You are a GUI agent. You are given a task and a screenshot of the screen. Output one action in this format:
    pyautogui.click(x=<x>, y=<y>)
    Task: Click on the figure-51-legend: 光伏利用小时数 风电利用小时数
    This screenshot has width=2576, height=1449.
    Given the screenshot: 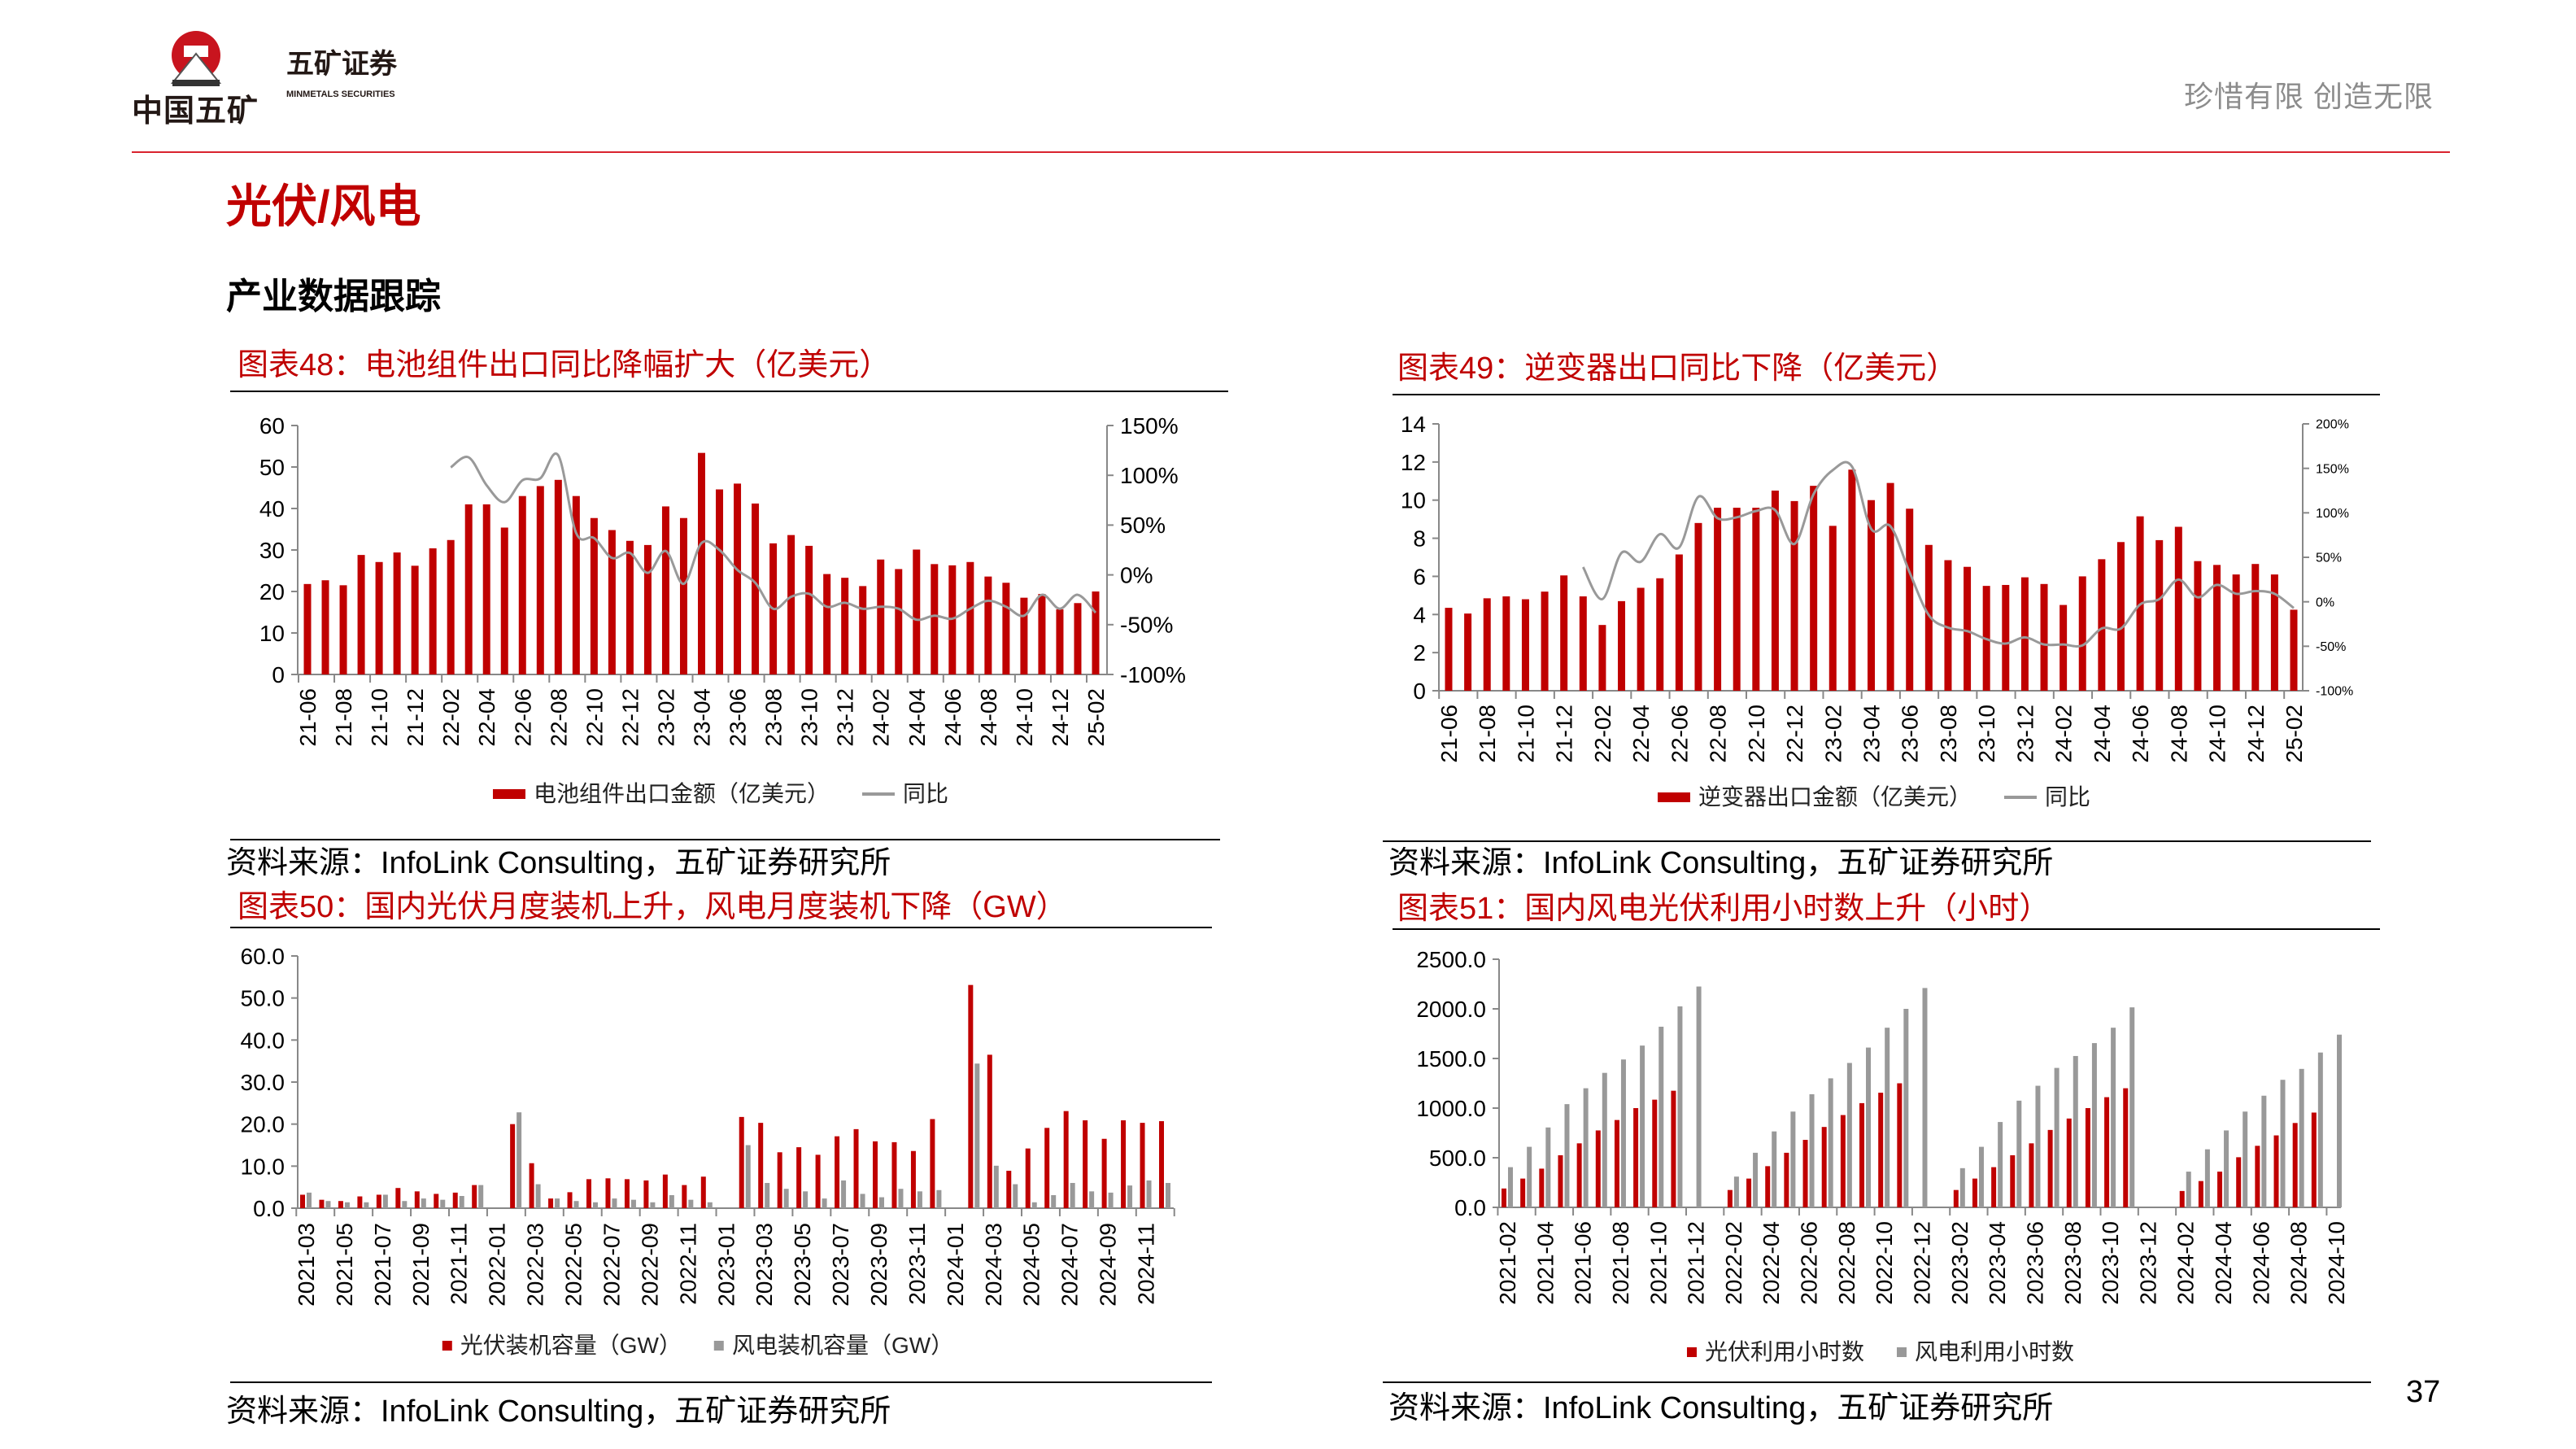 What is the action you would take?
    pyautogui.click(x=1880, y=1352)
    